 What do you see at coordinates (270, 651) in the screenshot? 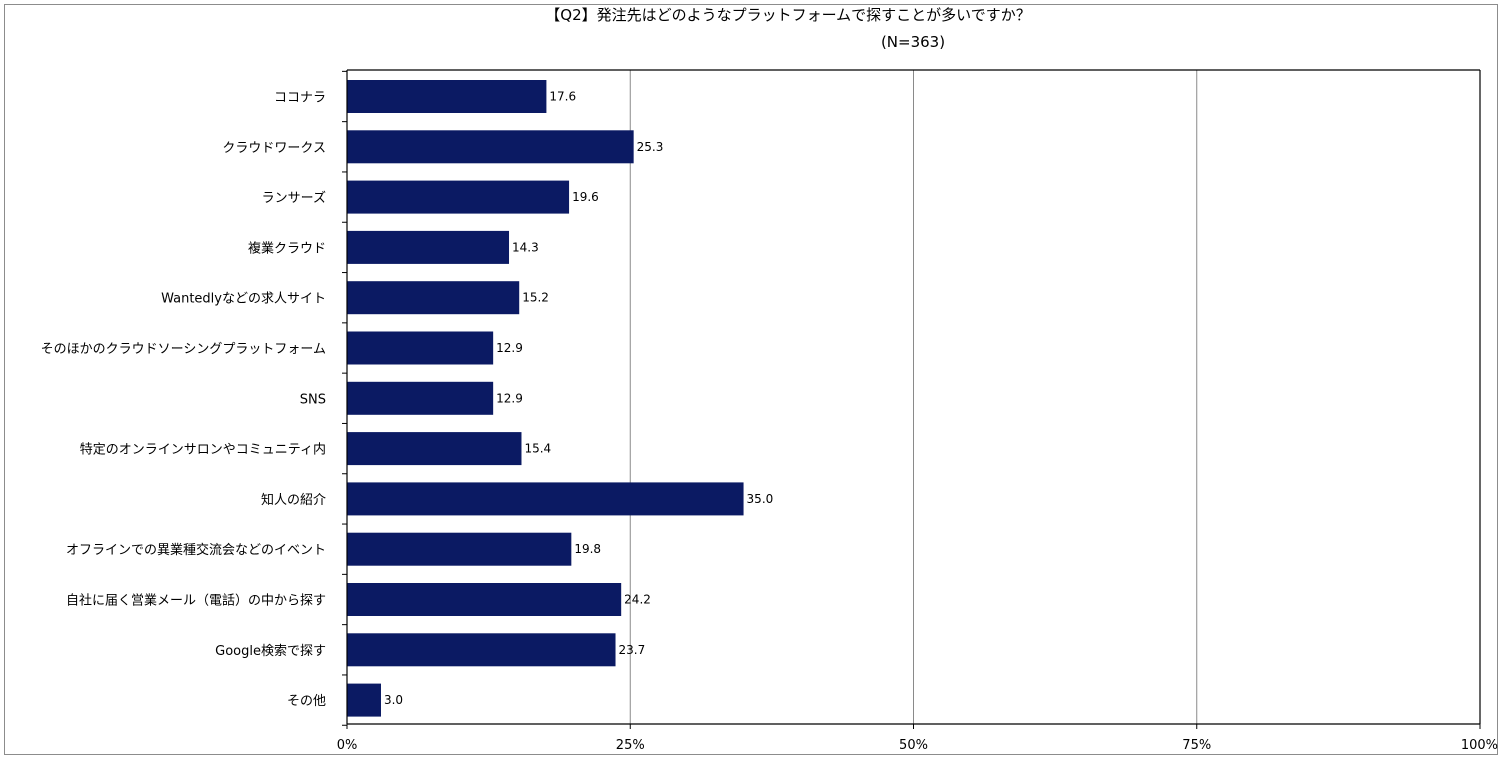
I see `category-label: Google検索で探す` at bounding box center [270, 651].